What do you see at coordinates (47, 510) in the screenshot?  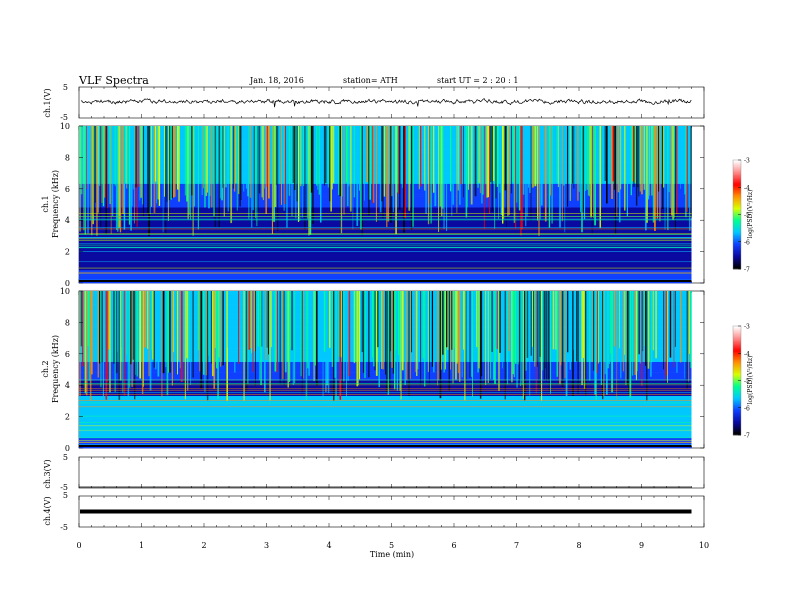 I see `ch4-ylabel: ch.4(V)` at bounding box center [47, 510].